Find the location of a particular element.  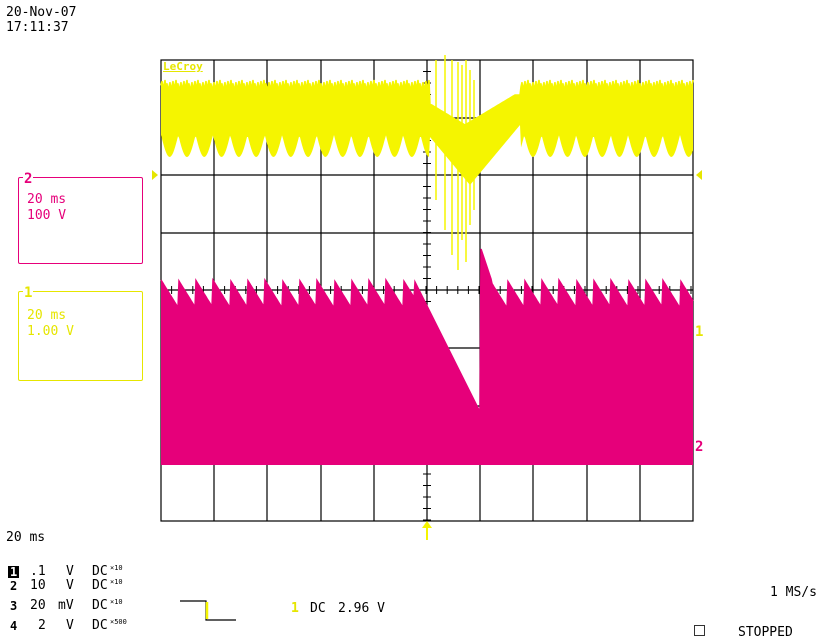

acquisition-status: STOPPED is located at coordinates (765, 632).